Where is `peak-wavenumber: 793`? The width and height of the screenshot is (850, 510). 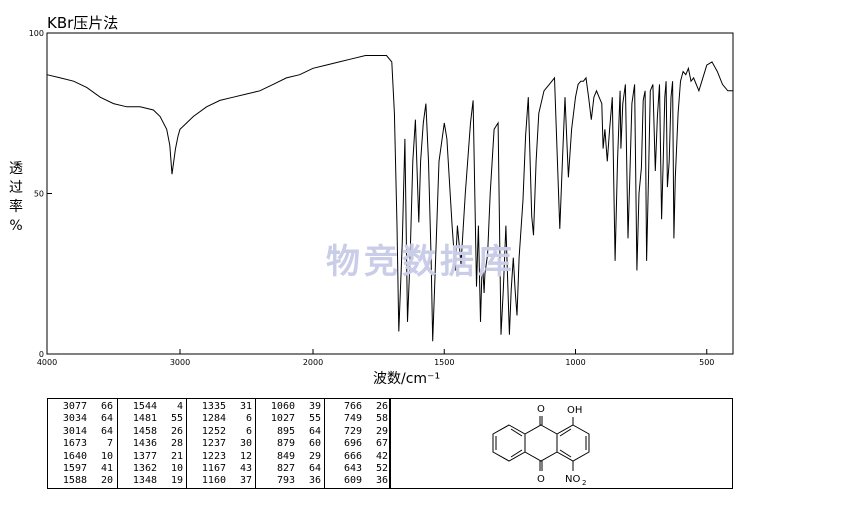 peak-wavenumber: 793 is located at coordinates (285, 481).